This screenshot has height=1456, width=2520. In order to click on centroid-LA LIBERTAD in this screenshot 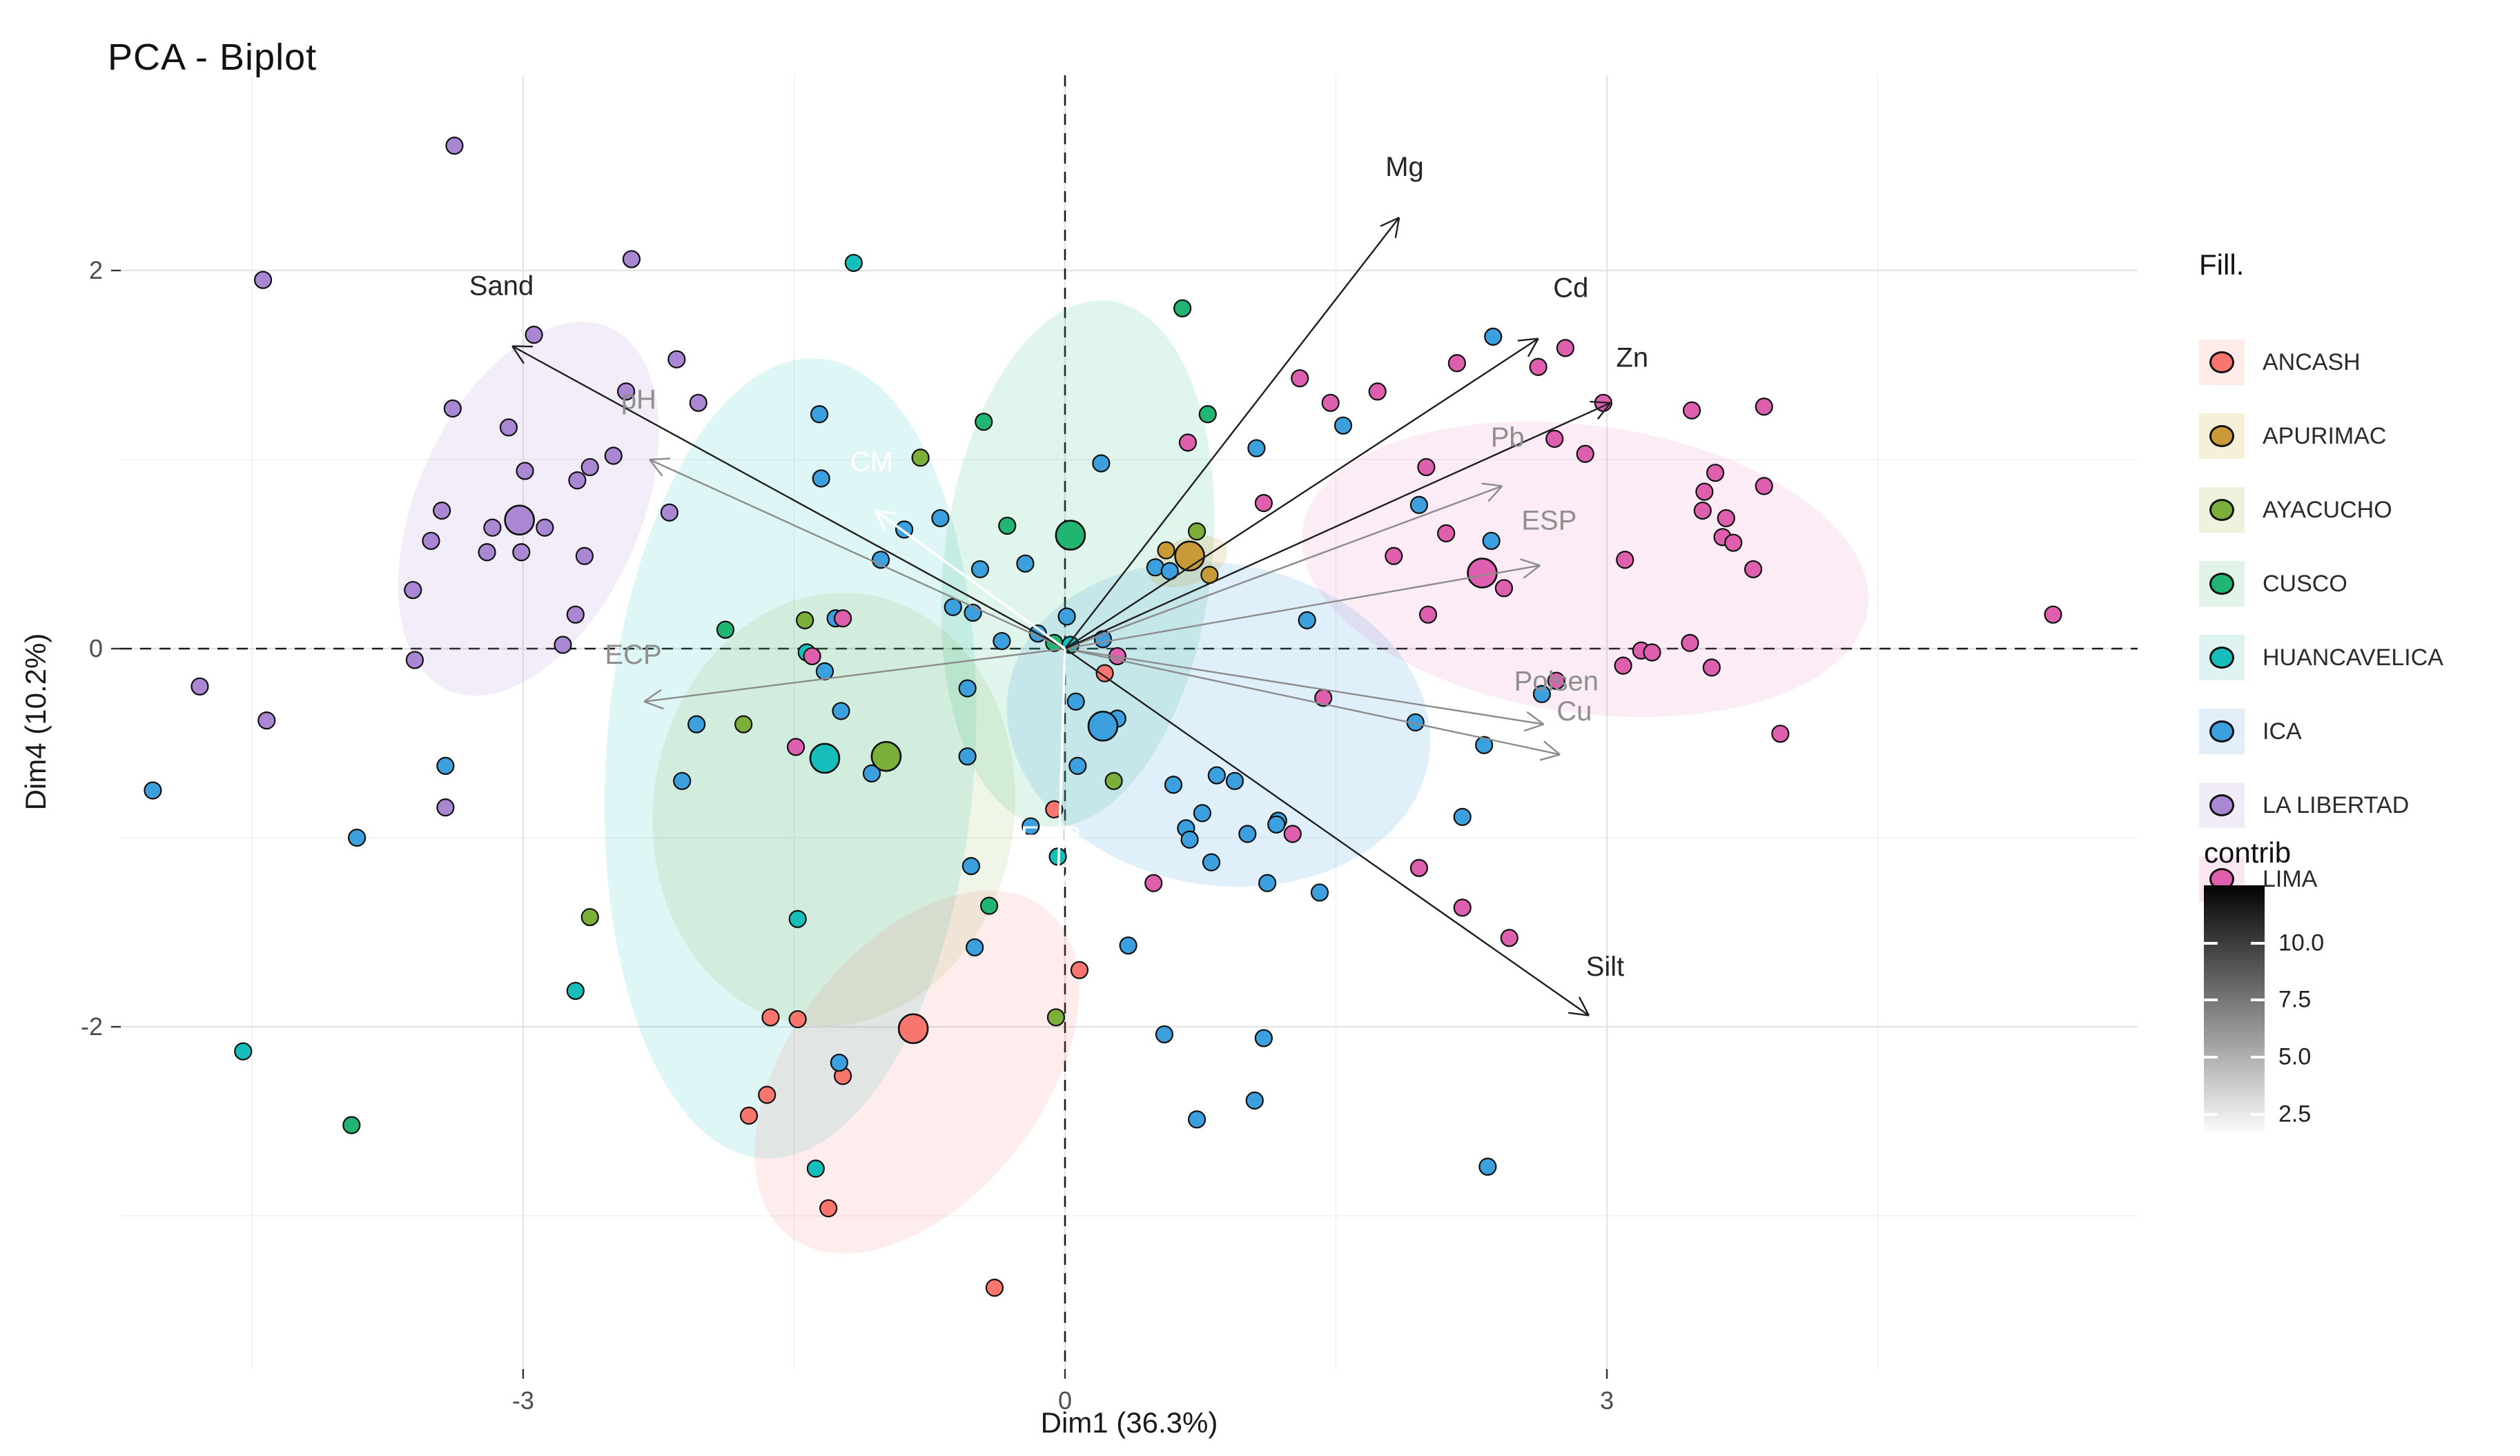, I will do `click(519, 519)`.